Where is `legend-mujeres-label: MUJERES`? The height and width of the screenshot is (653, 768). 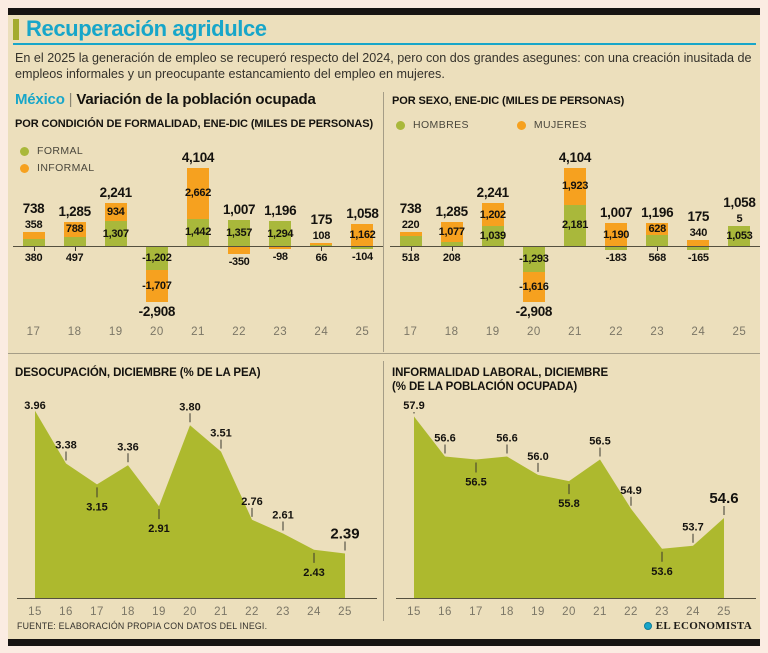
legend-mujeres-label: MUJERES is located at coordinates (560, 125).